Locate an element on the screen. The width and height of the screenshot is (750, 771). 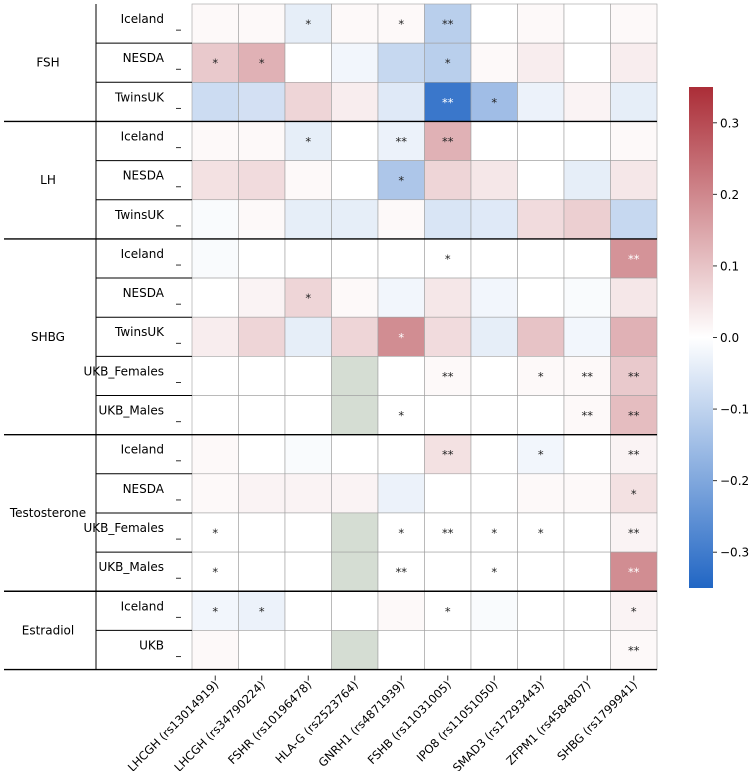
group-label: FSH is located at coordinates (47, 63).